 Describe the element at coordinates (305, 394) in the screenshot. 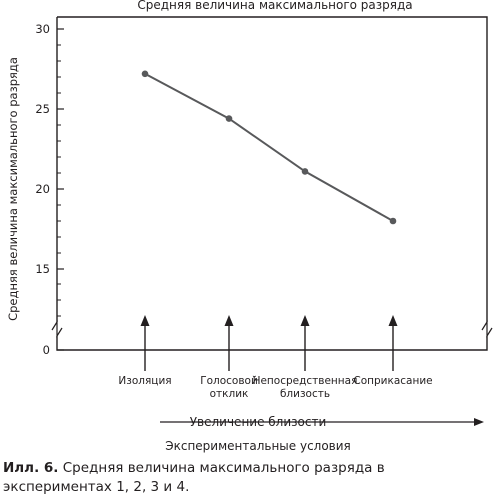

I see `x-tick-label: близость` at that location.